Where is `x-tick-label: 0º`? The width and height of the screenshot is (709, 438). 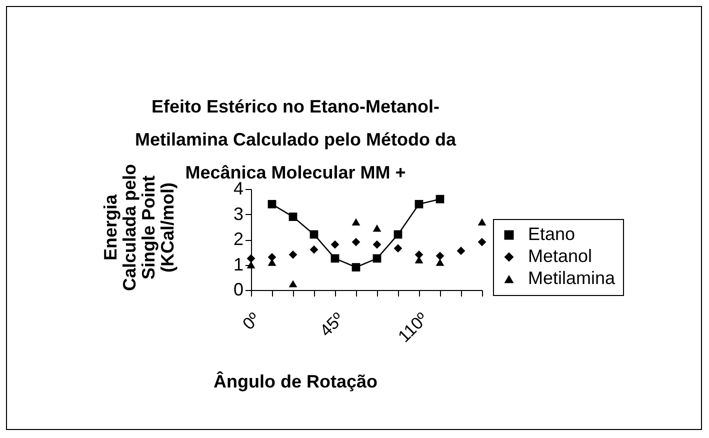 x-tick-label: 0º is located at coordinates (251, 321).